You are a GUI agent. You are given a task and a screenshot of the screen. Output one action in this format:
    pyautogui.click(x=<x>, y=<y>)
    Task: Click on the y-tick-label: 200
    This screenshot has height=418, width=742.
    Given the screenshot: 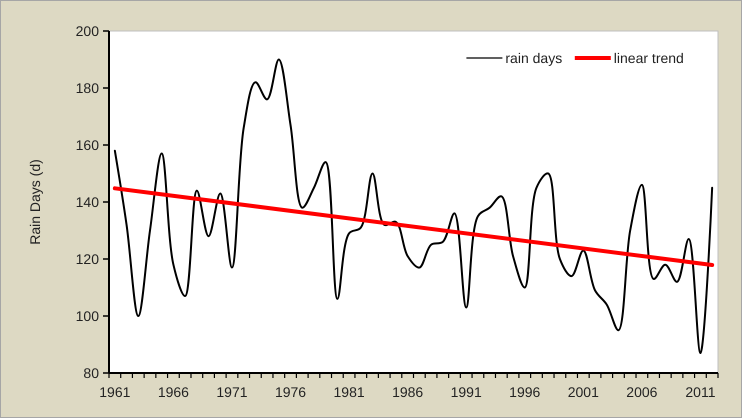 What is the action you would take?
    pyautogui.click(x=88, y=31)
    